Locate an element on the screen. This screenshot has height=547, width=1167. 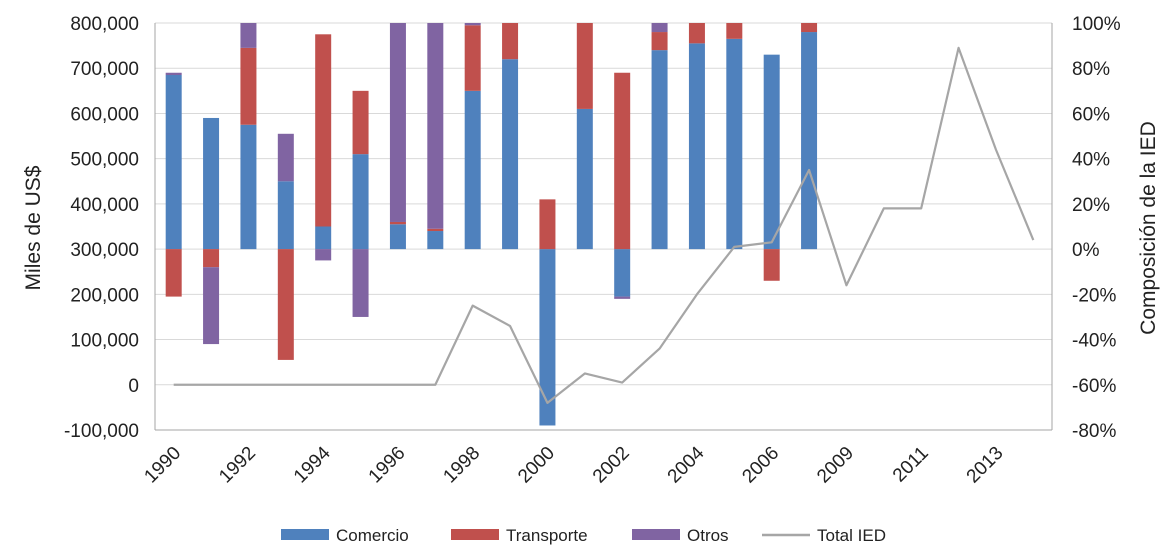
legend: Comercio Transporte Otros Total IED is located at coordinates (583, 535).